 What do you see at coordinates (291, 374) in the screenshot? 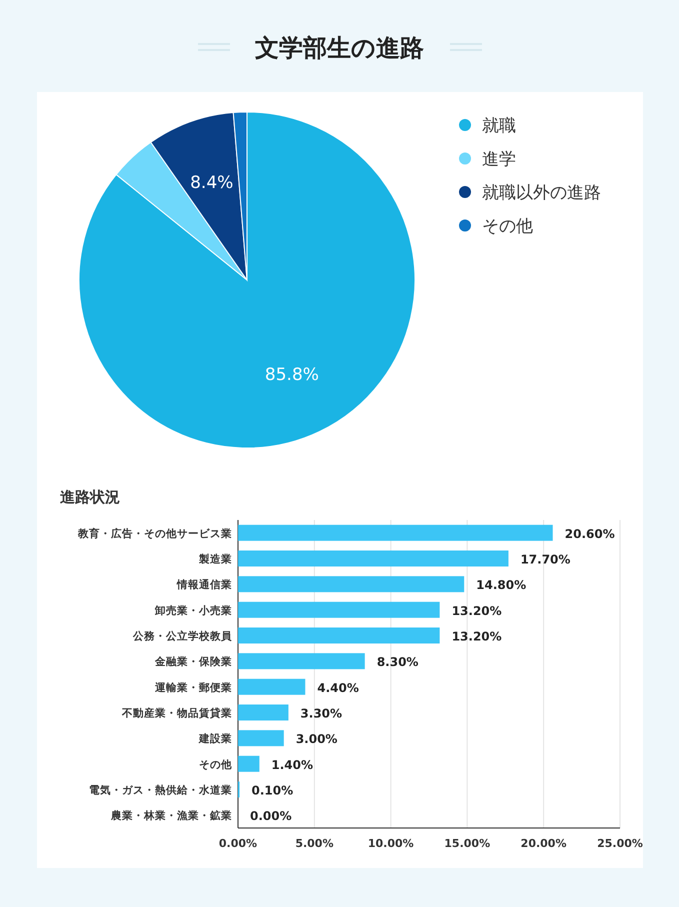
I see `data-label: 85.8%` at bounding box center [291, 374].